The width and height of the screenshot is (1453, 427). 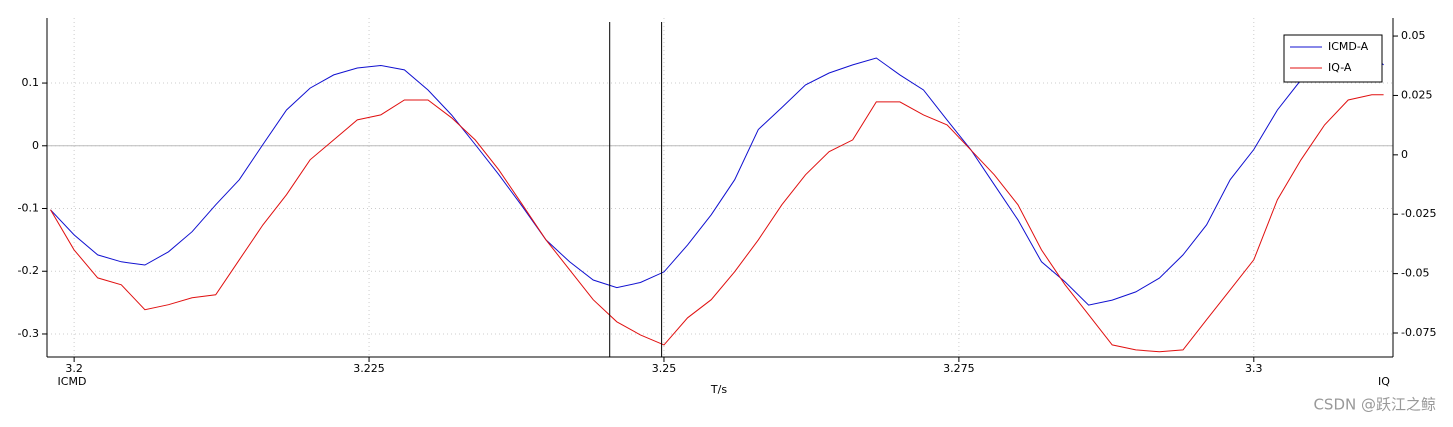 I want to click on y-tick-label: -0.3, so click(x=28, y=333).